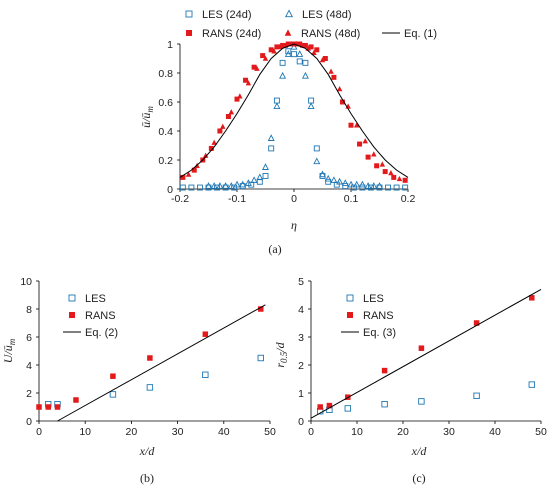 This screenshot has height=490, width=550. I want to click on panel-label-a: (a), so click(274, 249).